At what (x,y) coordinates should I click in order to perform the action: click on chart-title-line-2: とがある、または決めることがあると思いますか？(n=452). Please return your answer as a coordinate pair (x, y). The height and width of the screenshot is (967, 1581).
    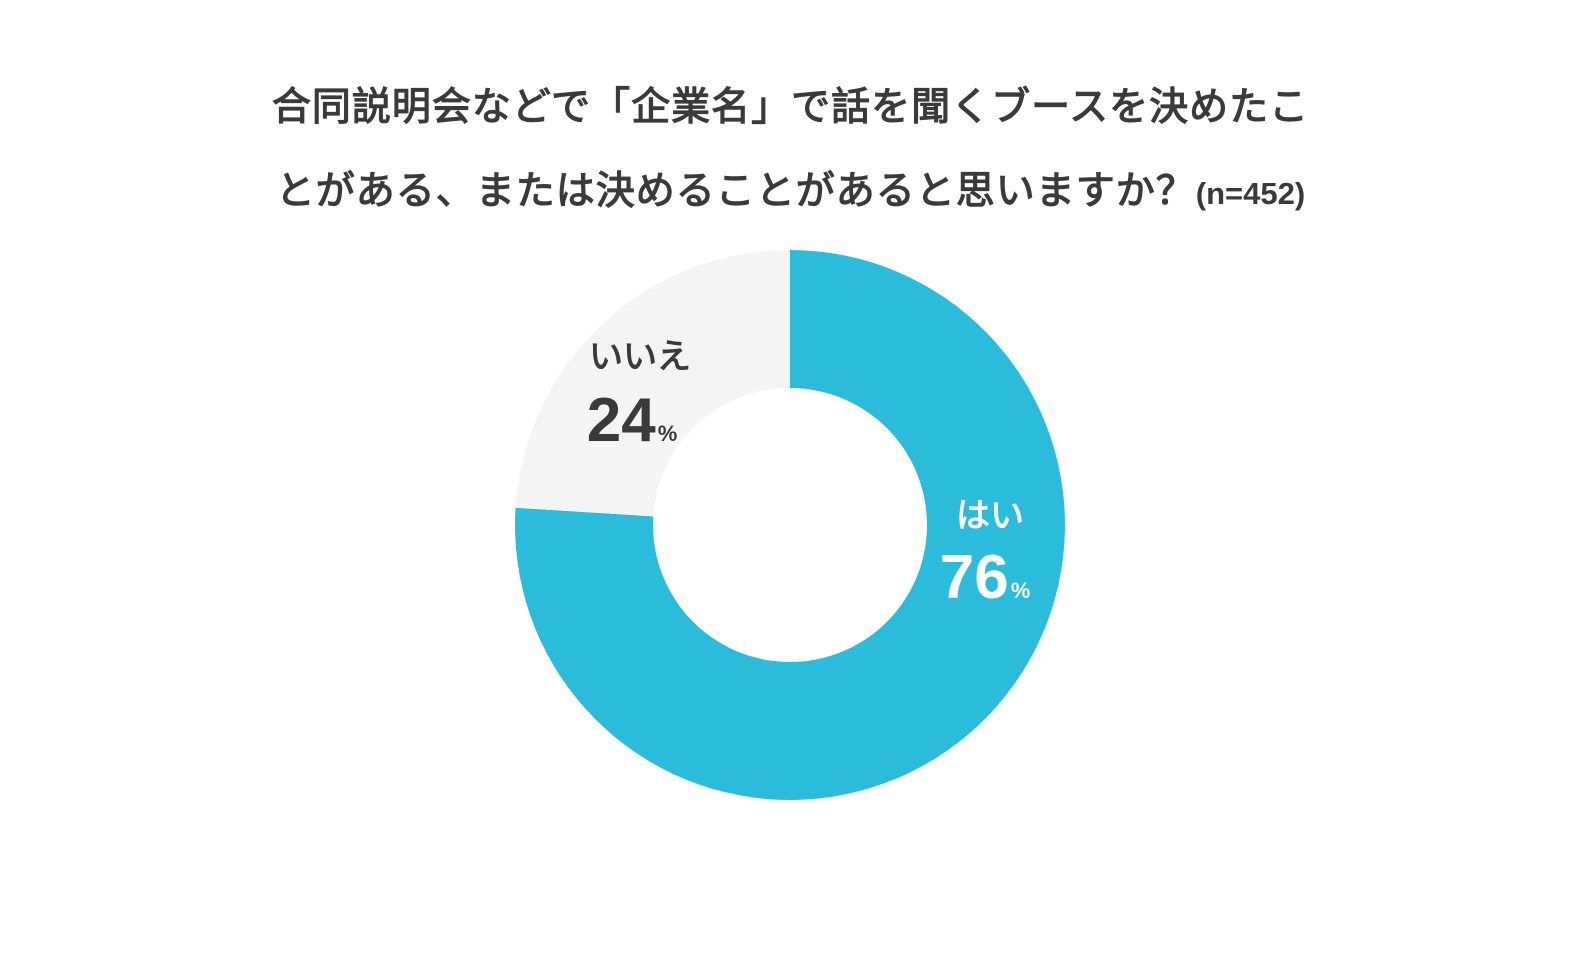
    Looking at the image, I should click on (790, 193).